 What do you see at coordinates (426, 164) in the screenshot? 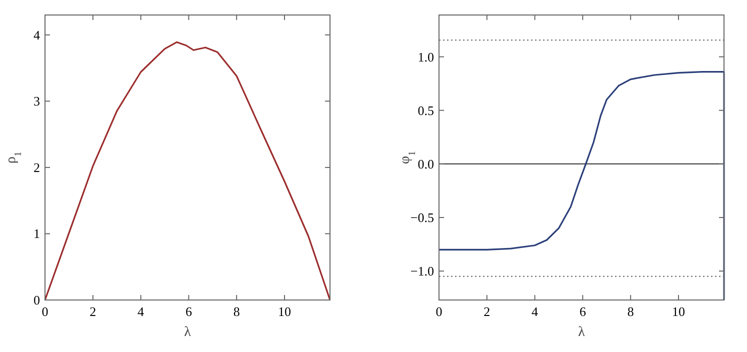
I see `y-tick-label: 0.0` at bounding box center [426, 164].